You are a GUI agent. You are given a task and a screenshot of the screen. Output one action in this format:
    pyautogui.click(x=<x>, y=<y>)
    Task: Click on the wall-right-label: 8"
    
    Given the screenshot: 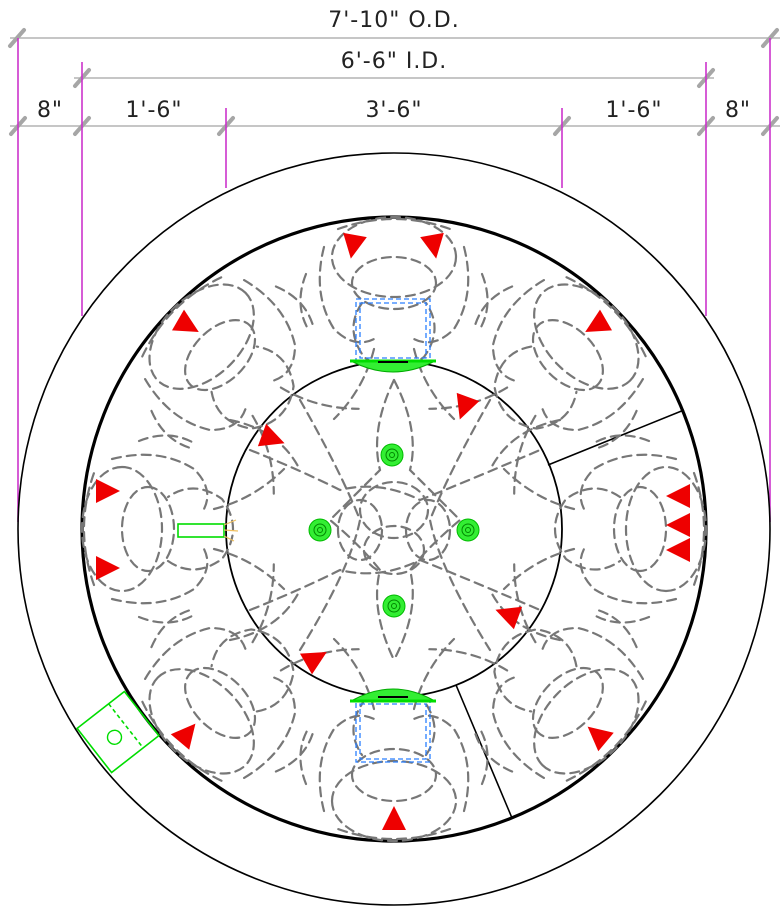 What is the action you would take?
    pyautogui.click(x=738, y=110)
    